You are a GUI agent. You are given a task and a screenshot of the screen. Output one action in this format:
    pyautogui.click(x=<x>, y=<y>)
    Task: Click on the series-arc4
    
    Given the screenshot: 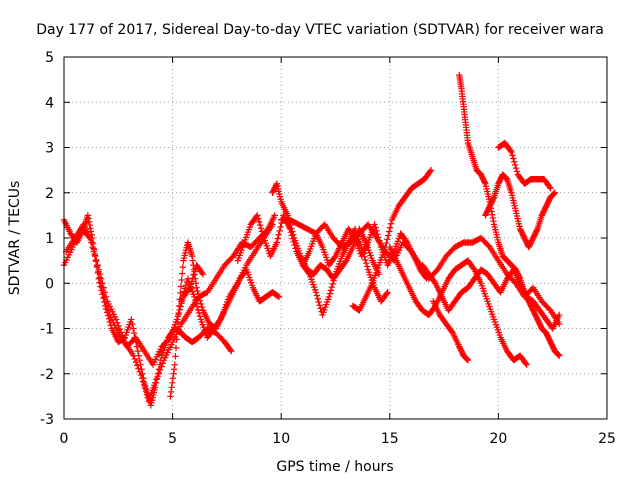 What is the action you would take?
    pyautogui.click(x=221, y=310)
    